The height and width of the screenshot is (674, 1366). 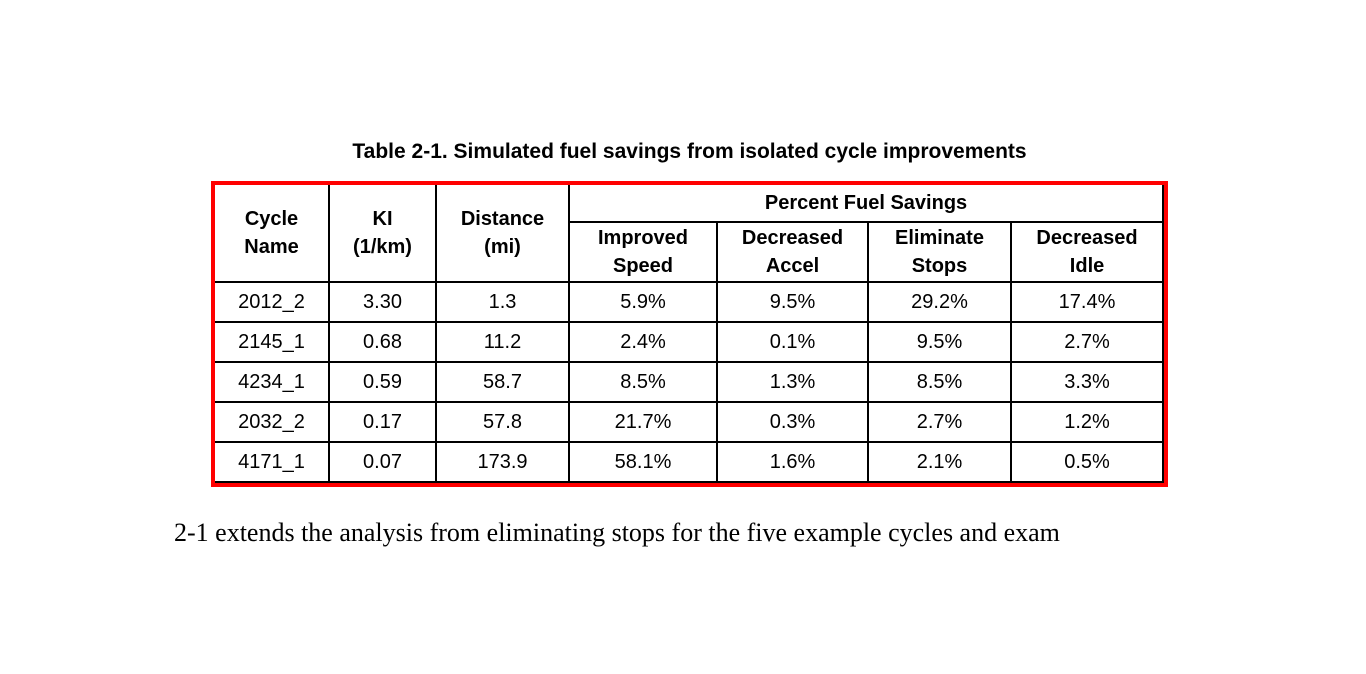 I want to click on cell-decreased-idle: 0.5%, so click(x=1088, y=463).